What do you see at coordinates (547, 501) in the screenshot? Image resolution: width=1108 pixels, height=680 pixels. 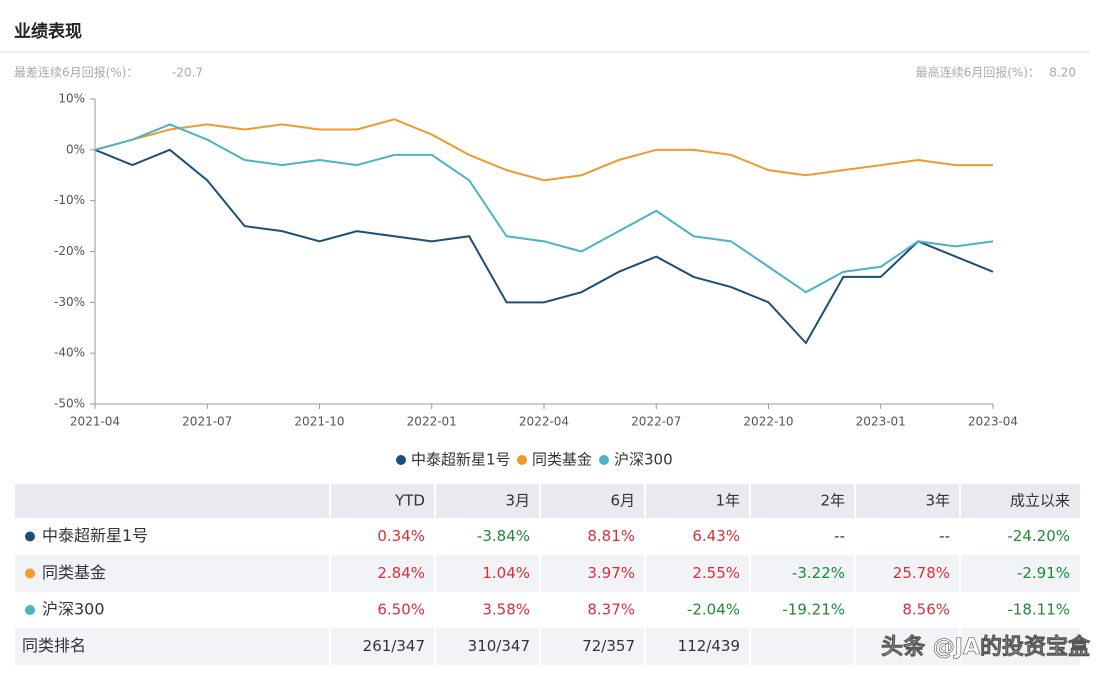 I see `table-header-bg` at bounding box center [547, 501].